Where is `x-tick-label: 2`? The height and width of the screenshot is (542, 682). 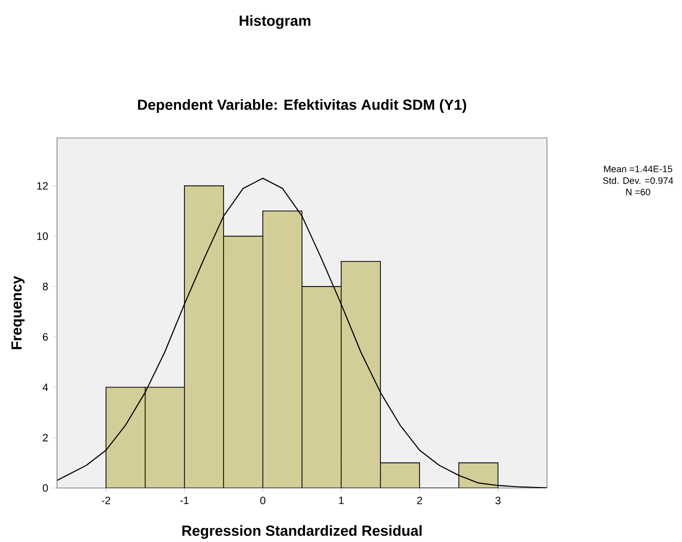 x-tick-label: 2 is located at coordinates (419, 500).